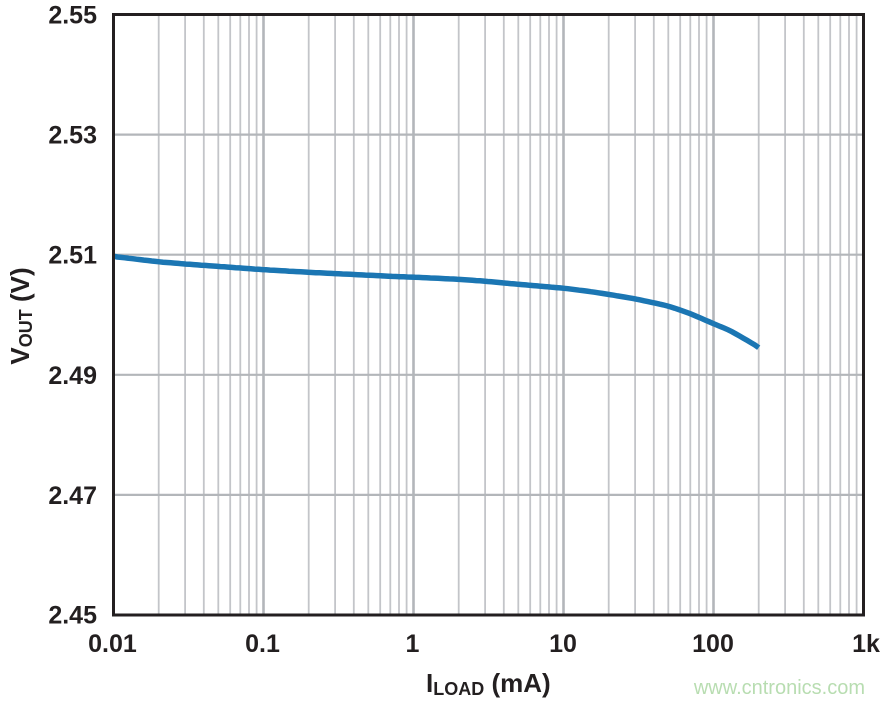 This screenshot has height=702, width=884. What do you see at coordinates (563, 644) in the screenshot?
I see `svg-text: 10` at bounding box center [563, 644].